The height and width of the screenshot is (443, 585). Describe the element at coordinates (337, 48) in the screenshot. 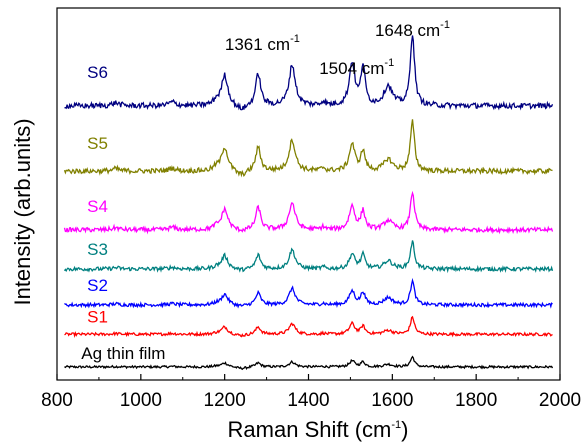

I see `peak-annotations: 1361 cm-1 1504 cm-1 1648 cm-1` at that location.